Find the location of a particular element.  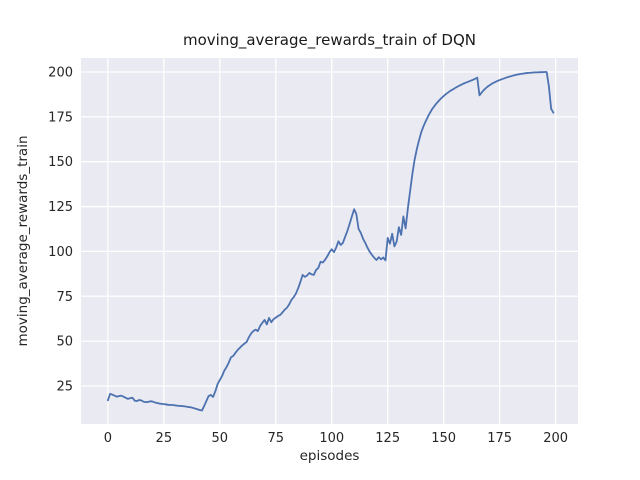

x-tick-label: 175 is located at coordinates (499, 438).